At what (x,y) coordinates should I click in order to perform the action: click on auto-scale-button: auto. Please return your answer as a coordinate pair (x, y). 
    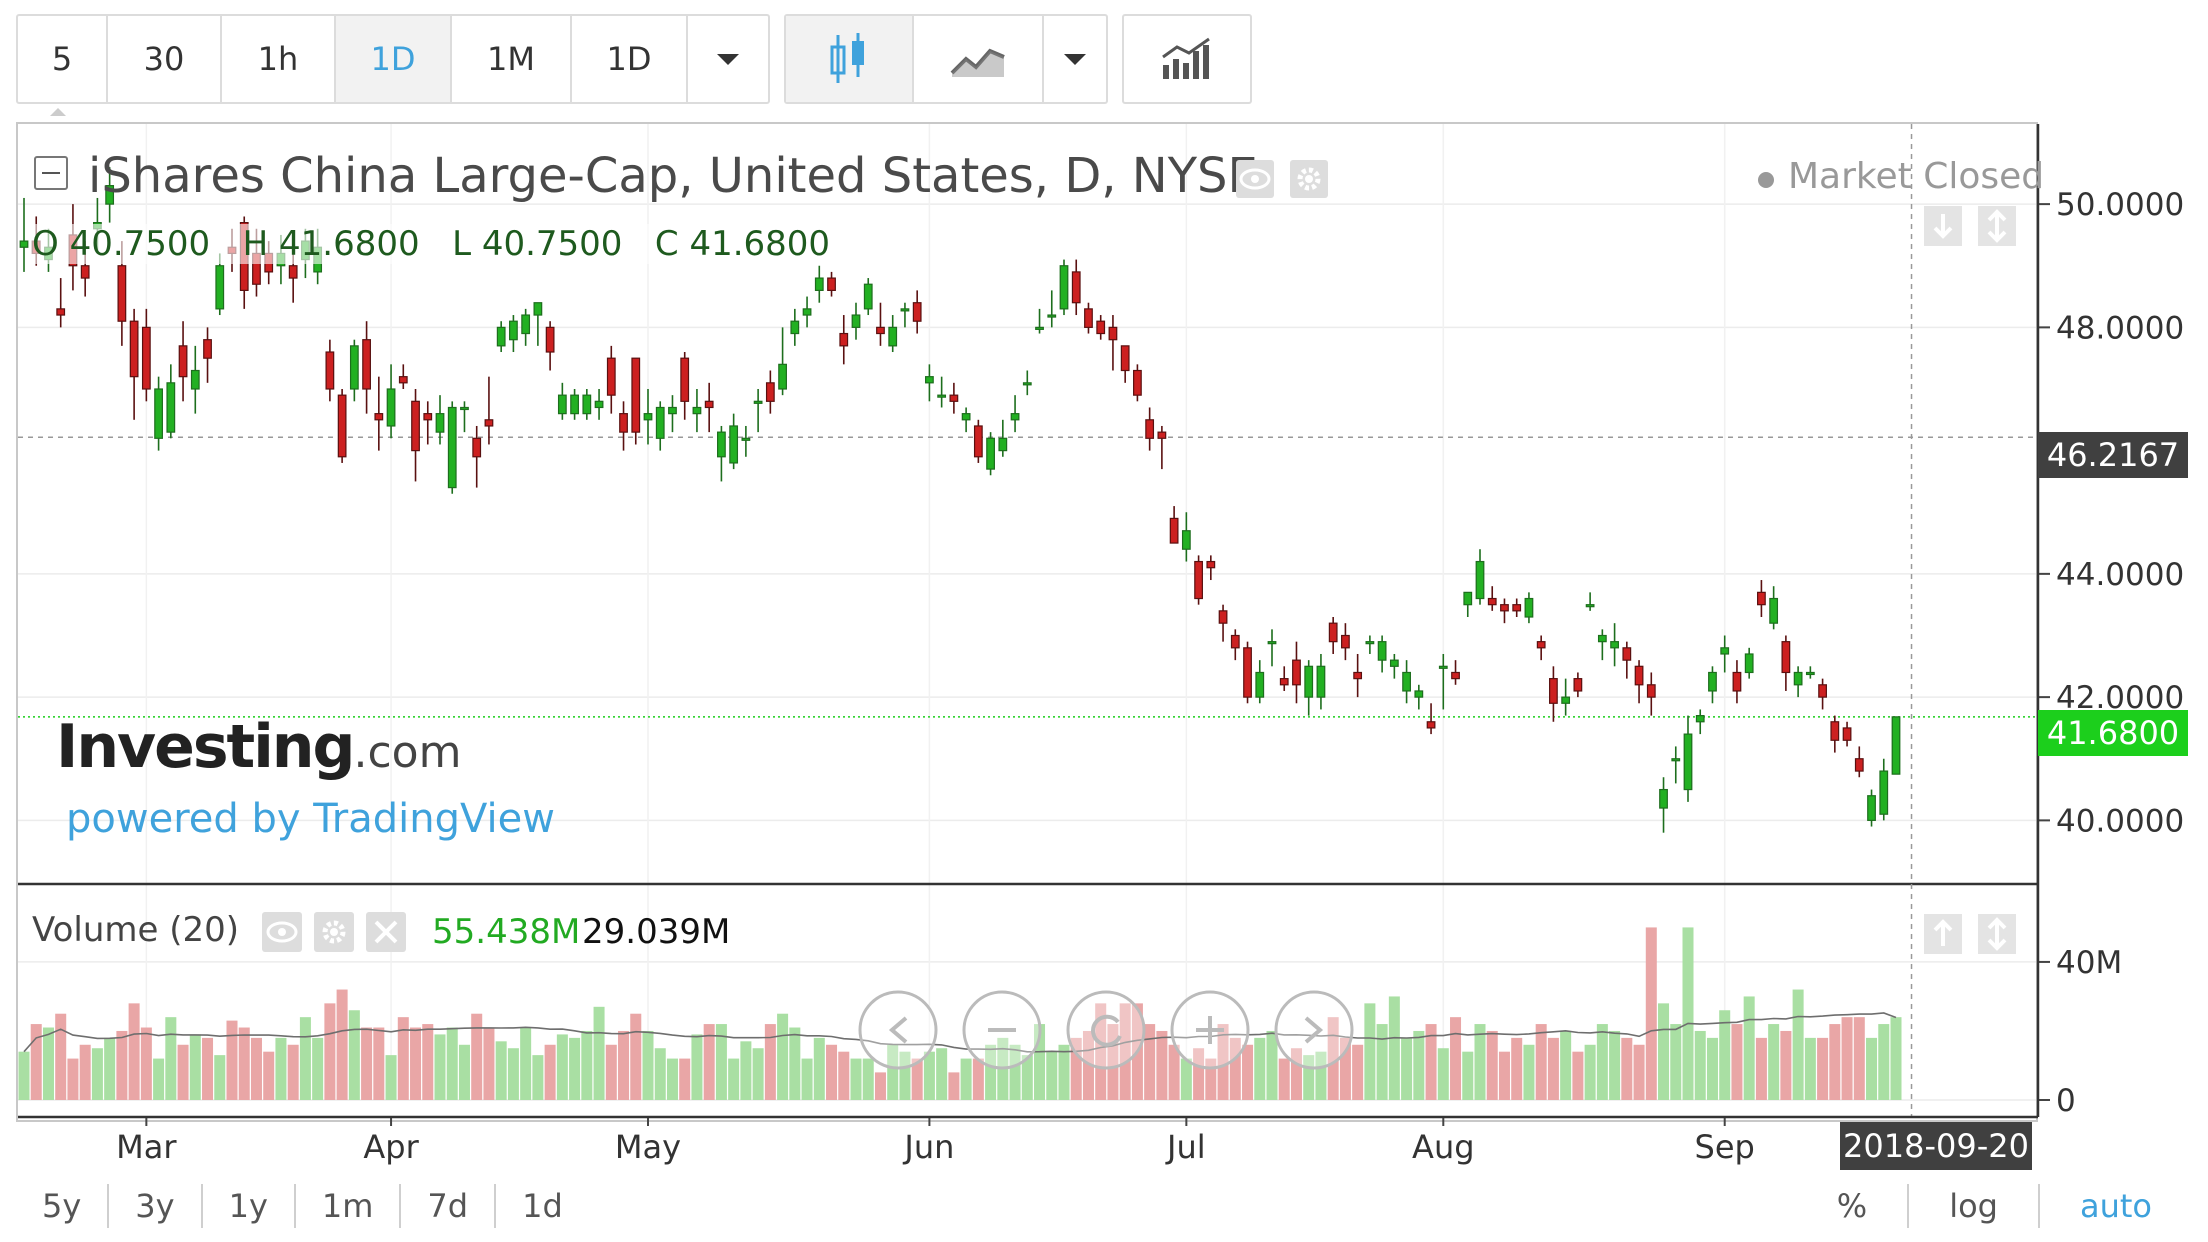
    Looking at the image, I should click on (2115, 1206).